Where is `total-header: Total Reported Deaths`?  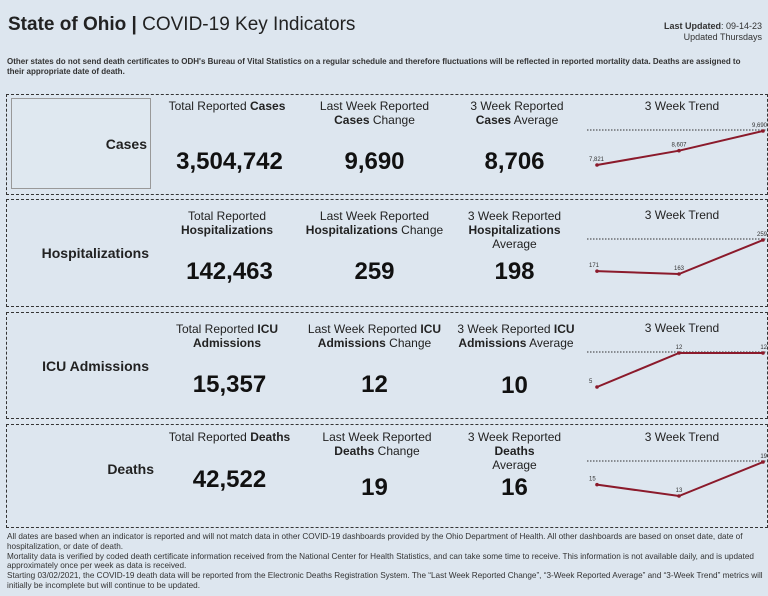 total-header: Total Reported Deaths is located at coordinates (229, 437).